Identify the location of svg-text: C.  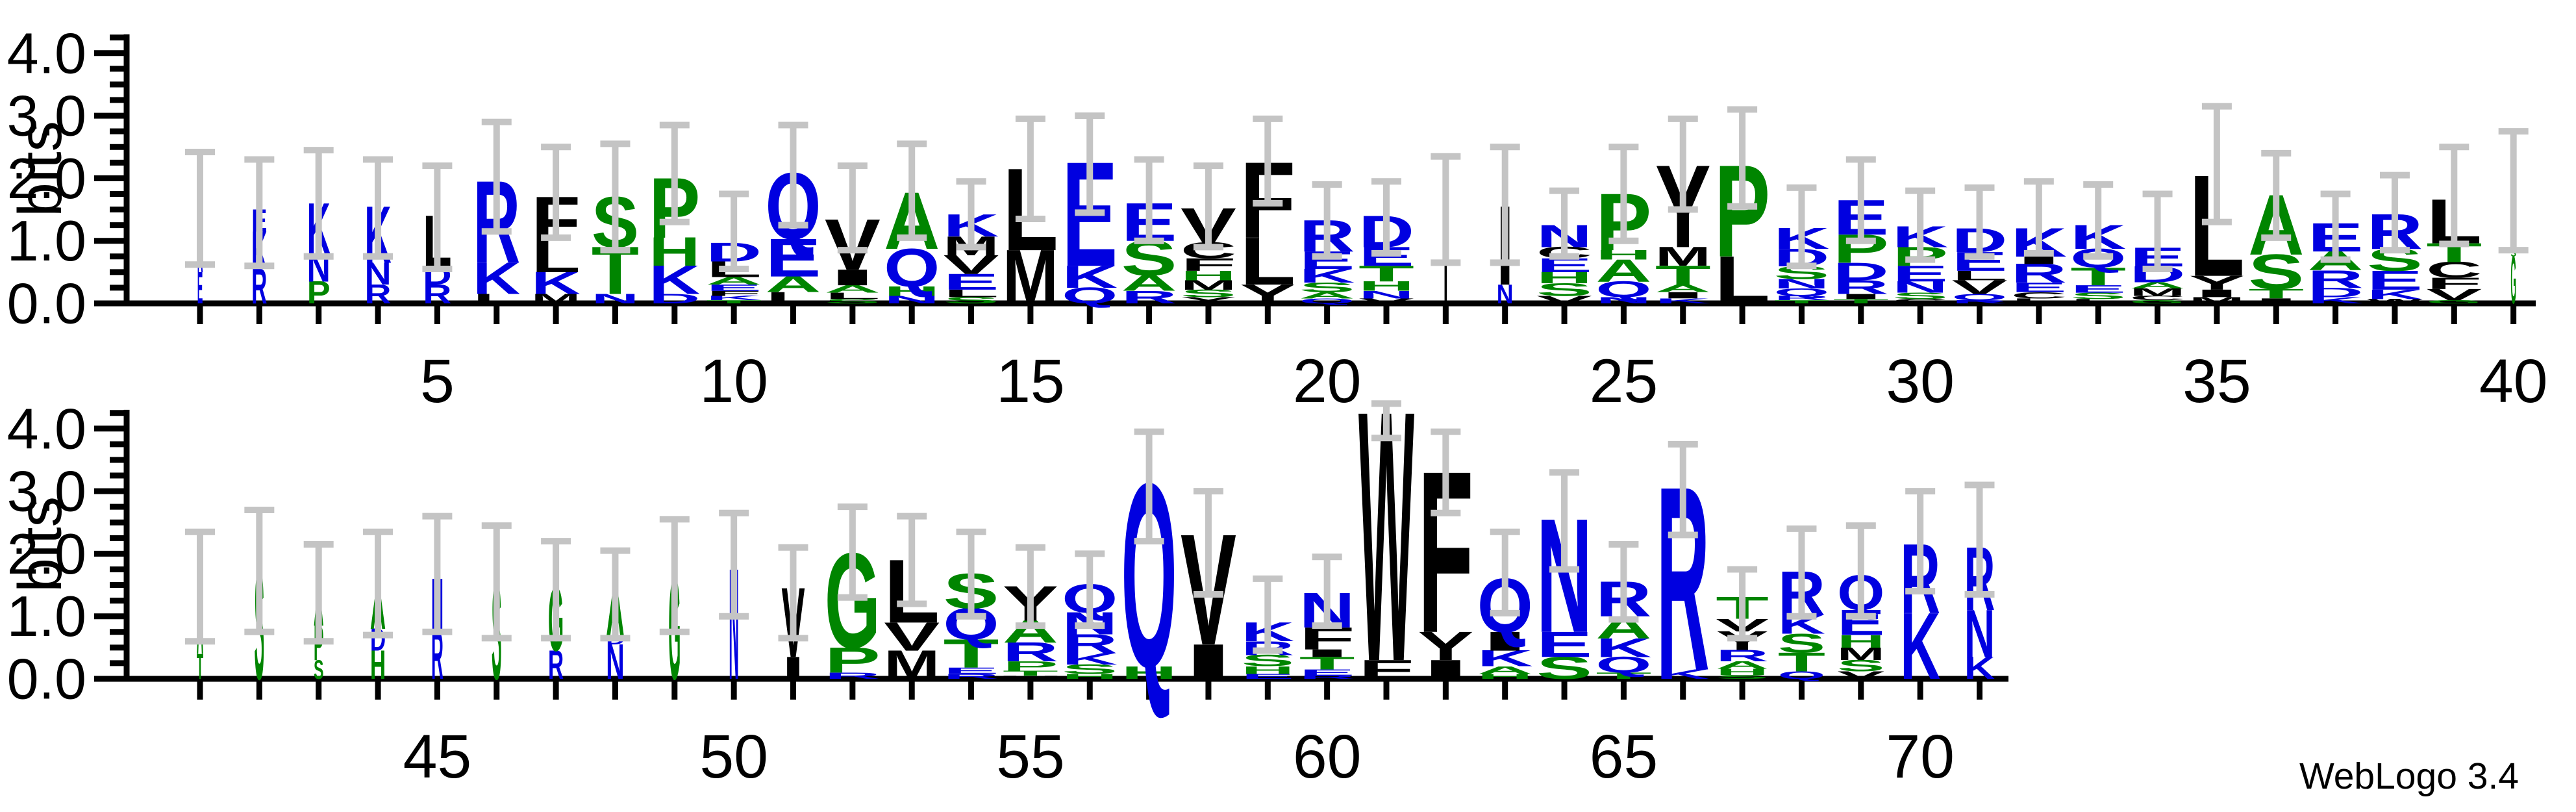
(2454, 270).